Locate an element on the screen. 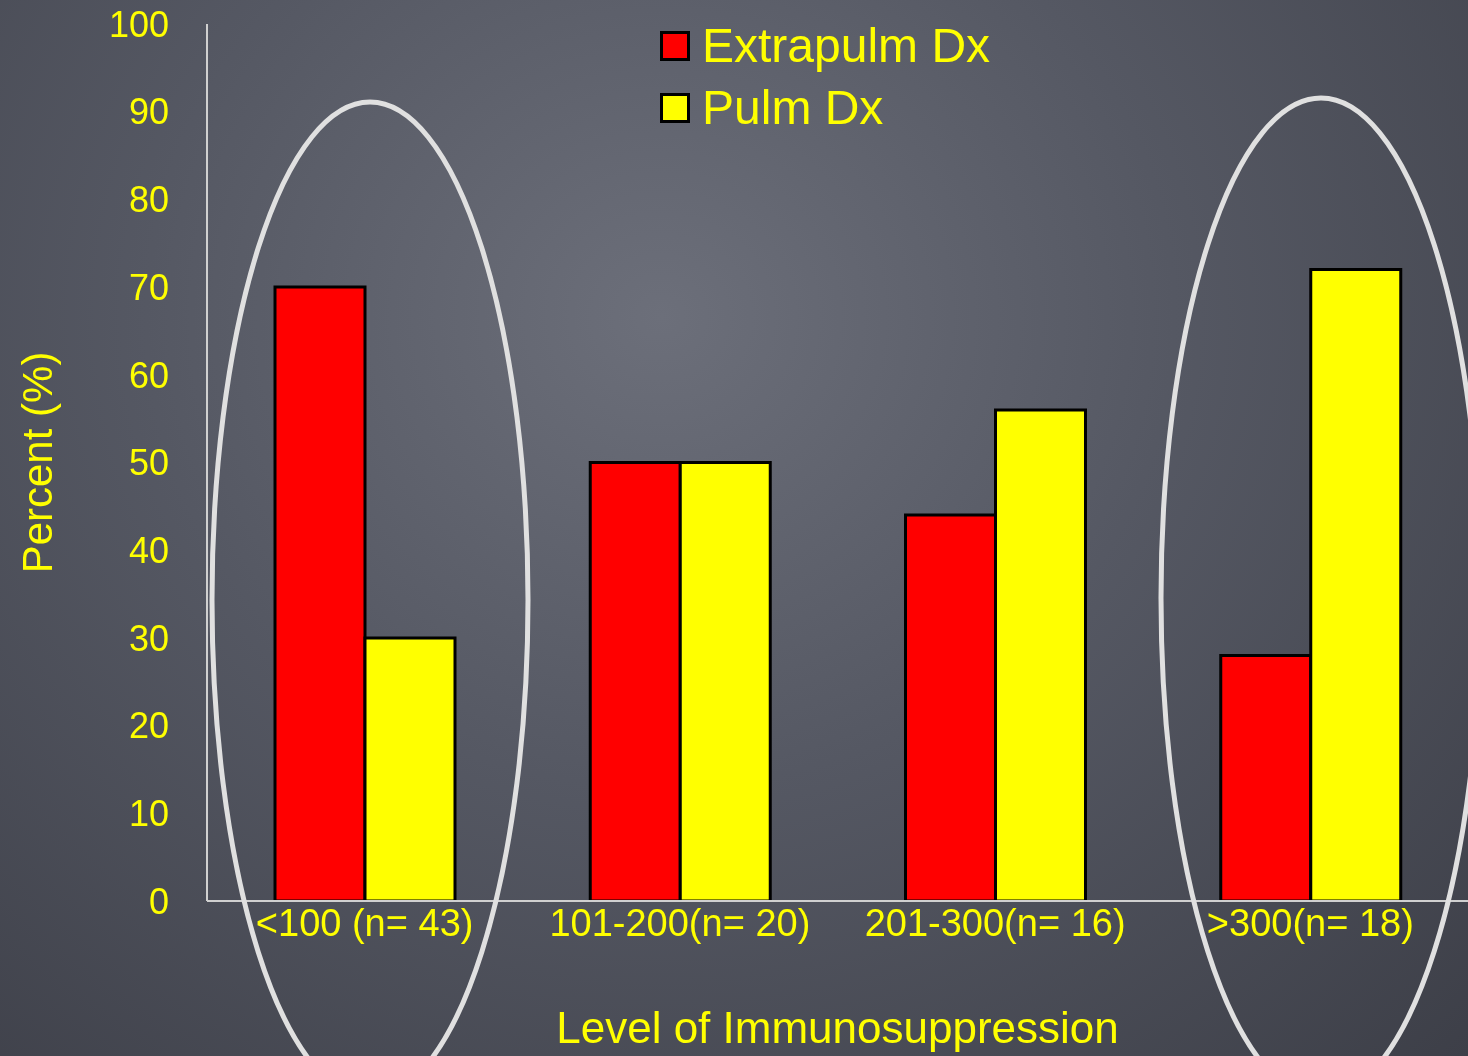 The width and height of the screenshot is (1468, 1056). x-tick-label: >300(n= 18) is located at coordinates (1310, 922).